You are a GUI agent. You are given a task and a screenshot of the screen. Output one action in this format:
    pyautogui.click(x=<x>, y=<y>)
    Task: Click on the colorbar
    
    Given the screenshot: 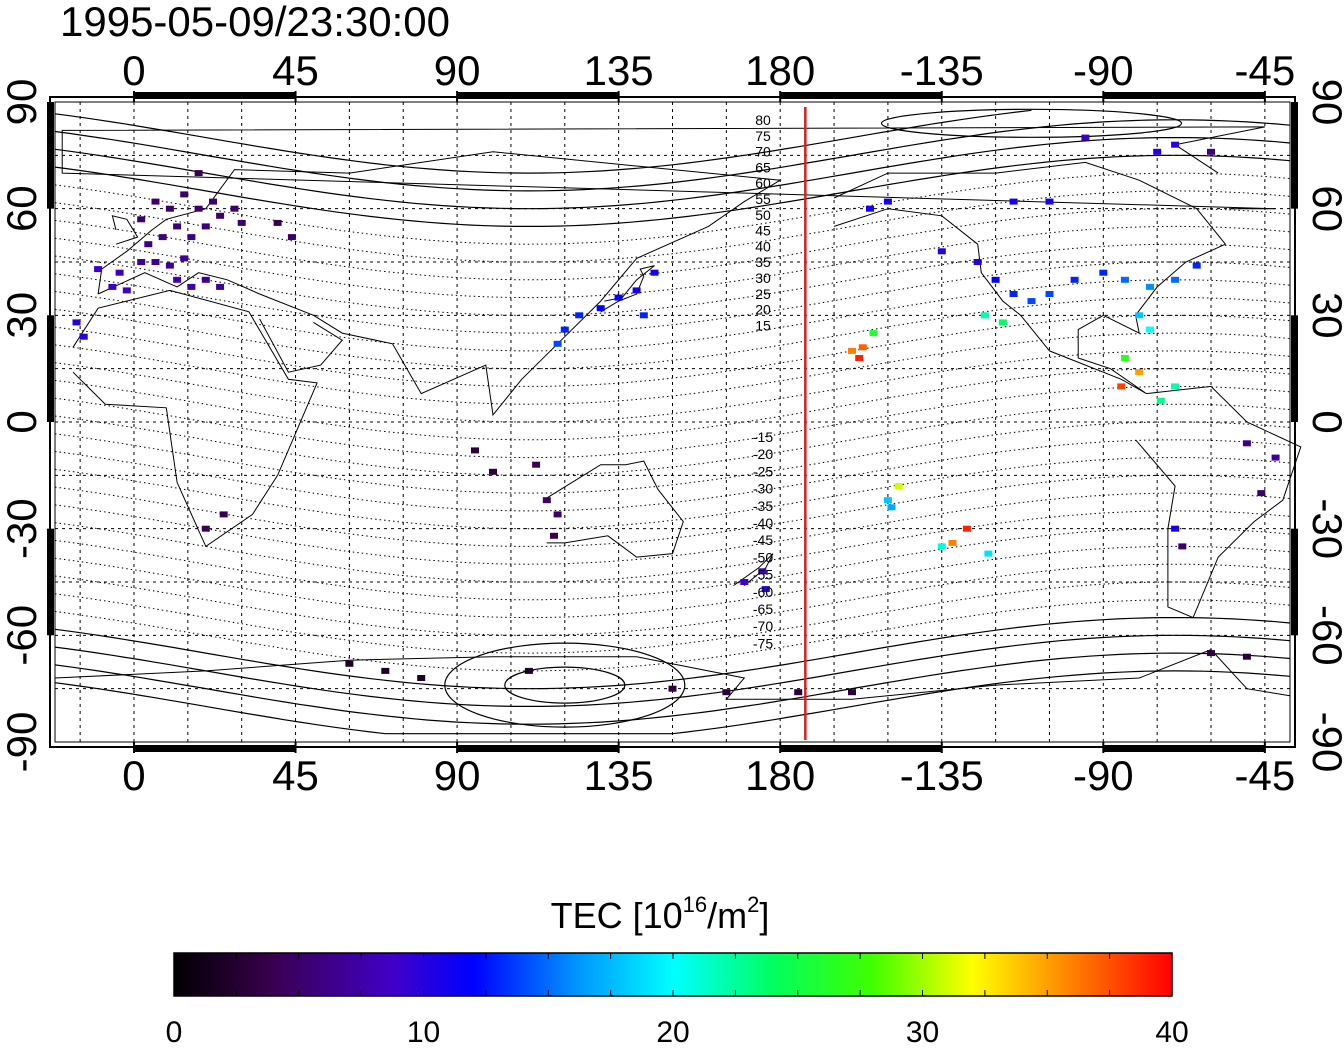 What is the action you would take?
    pyautogui.click(x=673, y=974)
    